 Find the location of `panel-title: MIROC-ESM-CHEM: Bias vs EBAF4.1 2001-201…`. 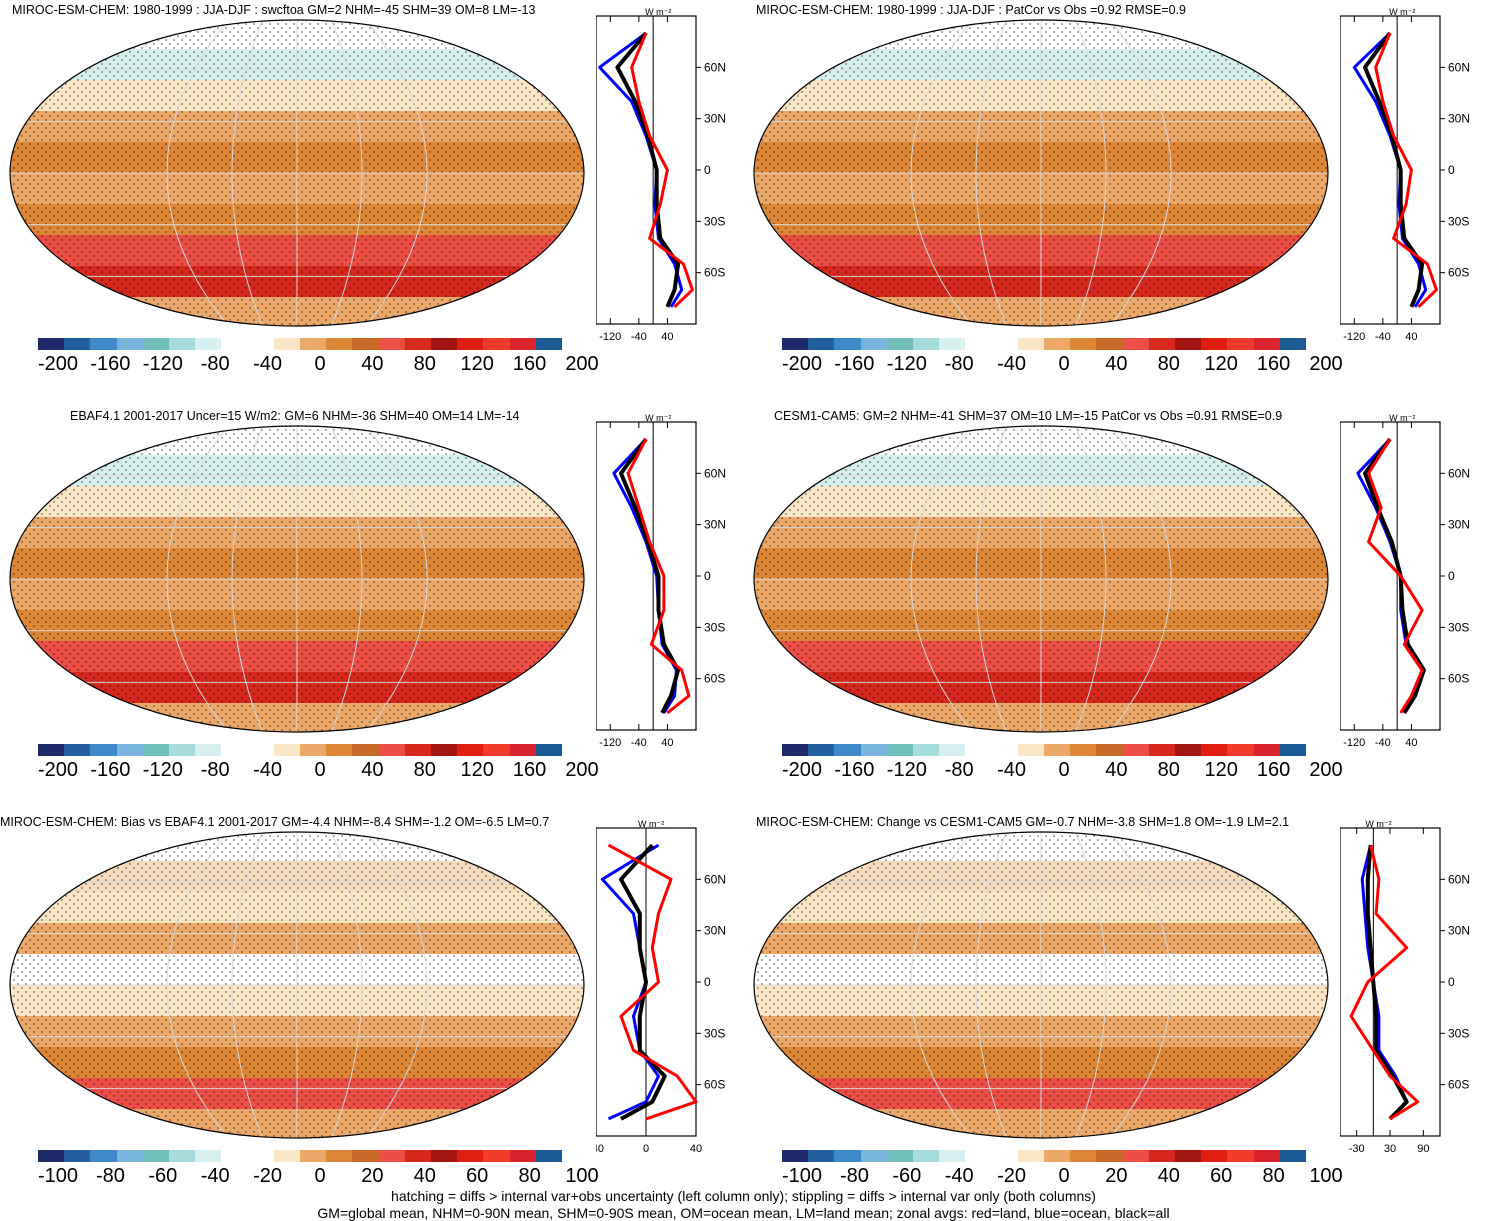

panel-title: MIROC-ESM-CHEM: Bias vs EBAF4.1 2001-201… is located at coordinates (275, 822).